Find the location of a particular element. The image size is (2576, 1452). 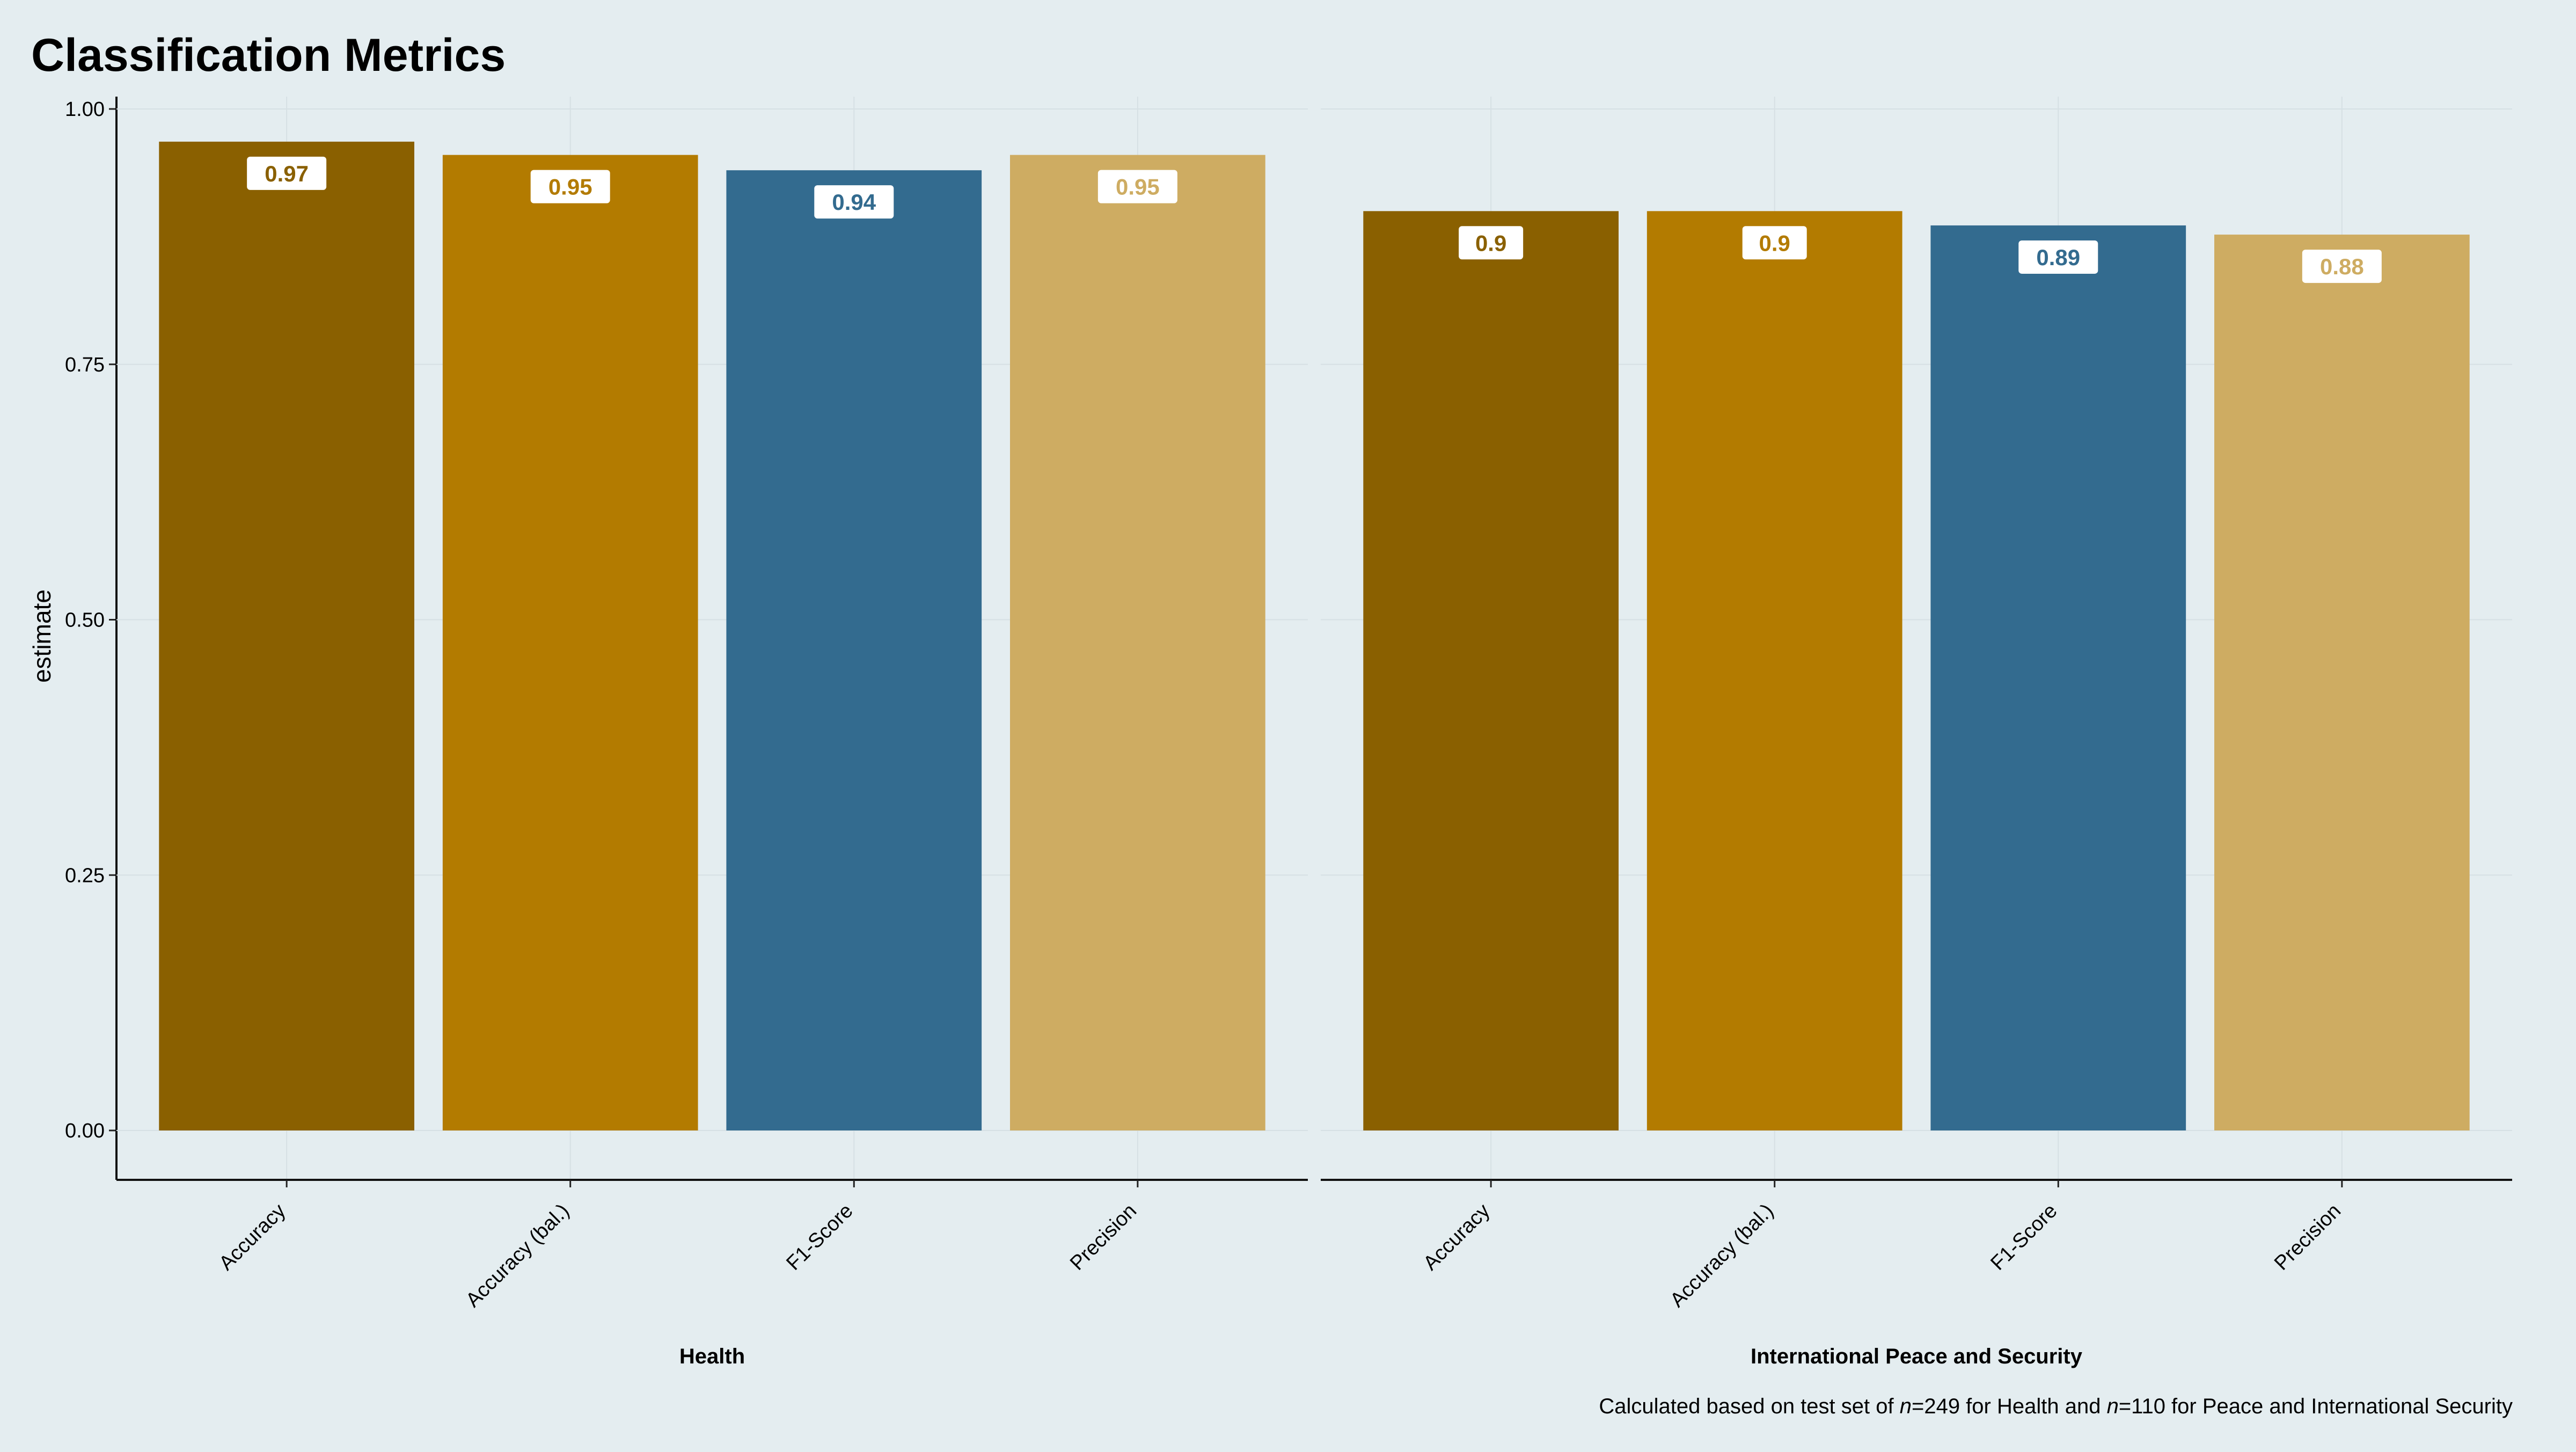

data-label: 0.97 is located at coordinates (287, 173).